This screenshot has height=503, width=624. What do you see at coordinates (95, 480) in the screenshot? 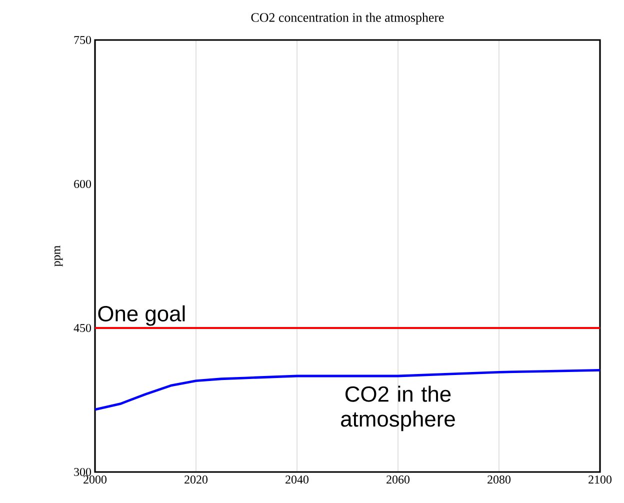
I see `x-tick-label: 2000` at bounding box center [95, 480].